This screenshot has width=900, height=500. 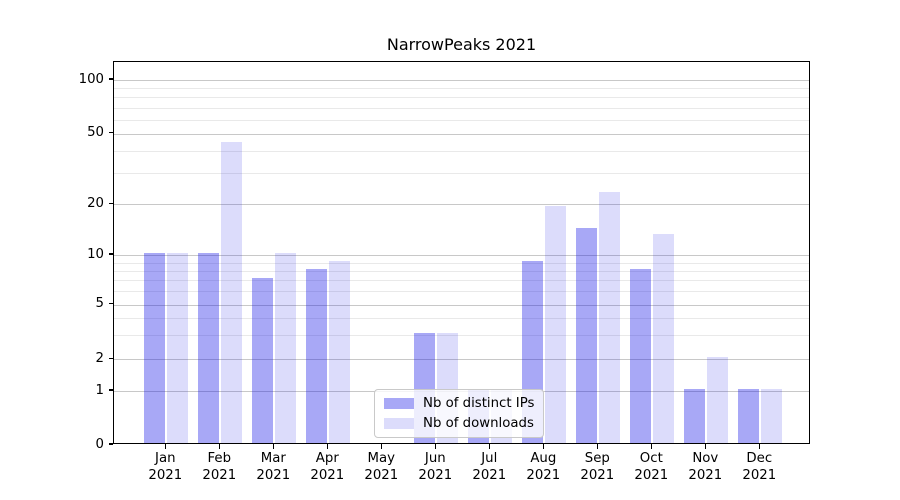 I want to click on bar-nb-of-distinct-ips-feb, so click(x=209, y=348).